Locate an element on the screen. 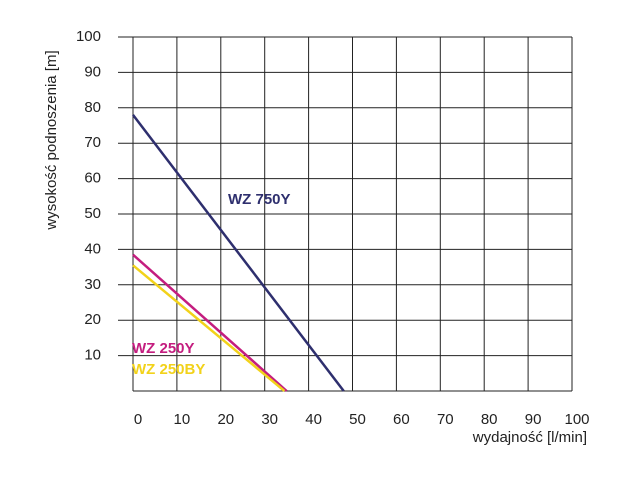 This screenshot has height=490, width=644. series-label: WZ 250BY is located at coordinates (168, 369).